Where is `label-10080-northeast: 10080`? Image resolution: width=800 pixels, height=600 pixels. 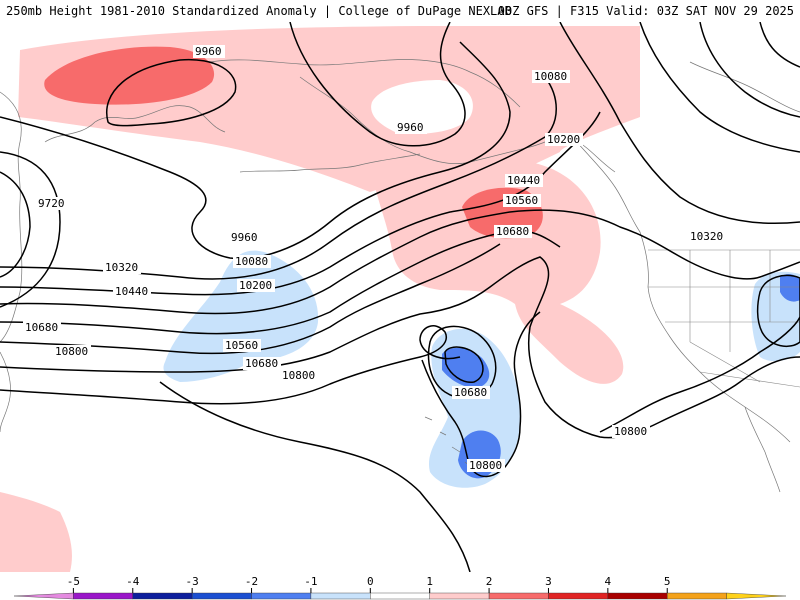 label-10080-northeast: 10080 is located at coordinates (551, 76).